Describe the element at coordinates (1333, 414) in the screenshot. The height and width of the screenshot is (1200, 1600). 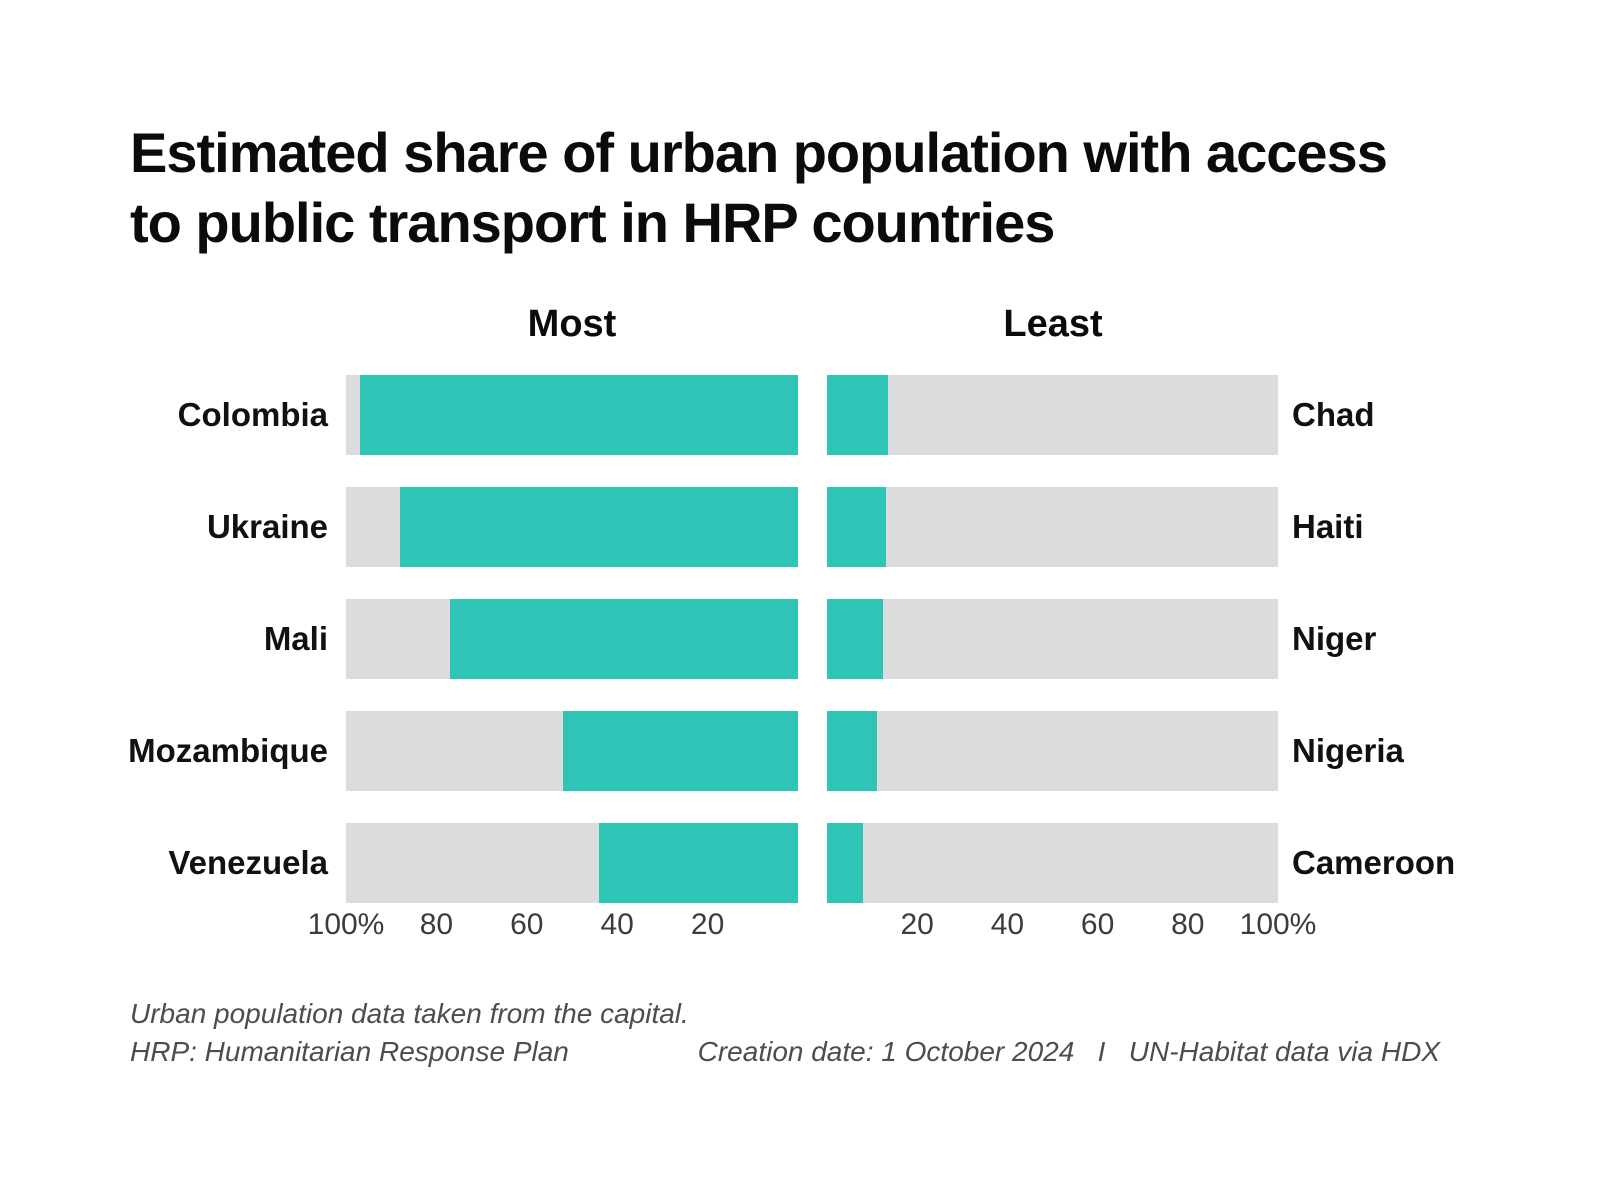
I see `country-label-chad: Chad` at that location.